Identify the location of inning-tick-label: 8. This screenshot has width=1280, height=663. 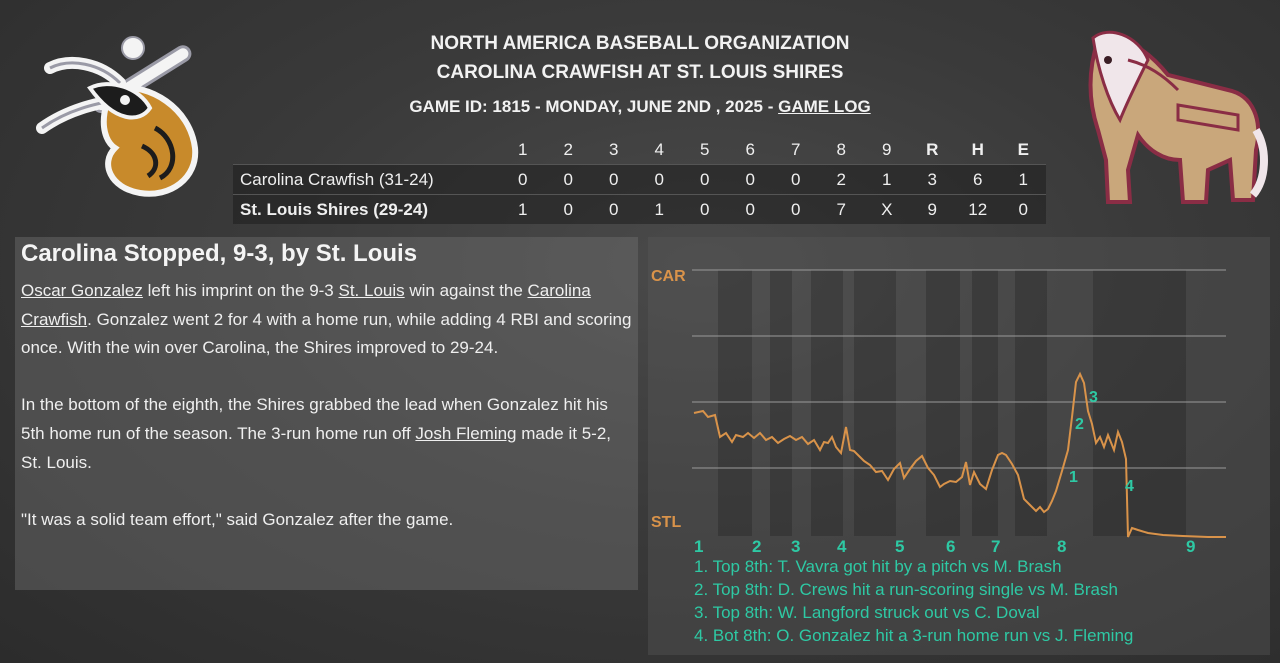
(1061, 546).